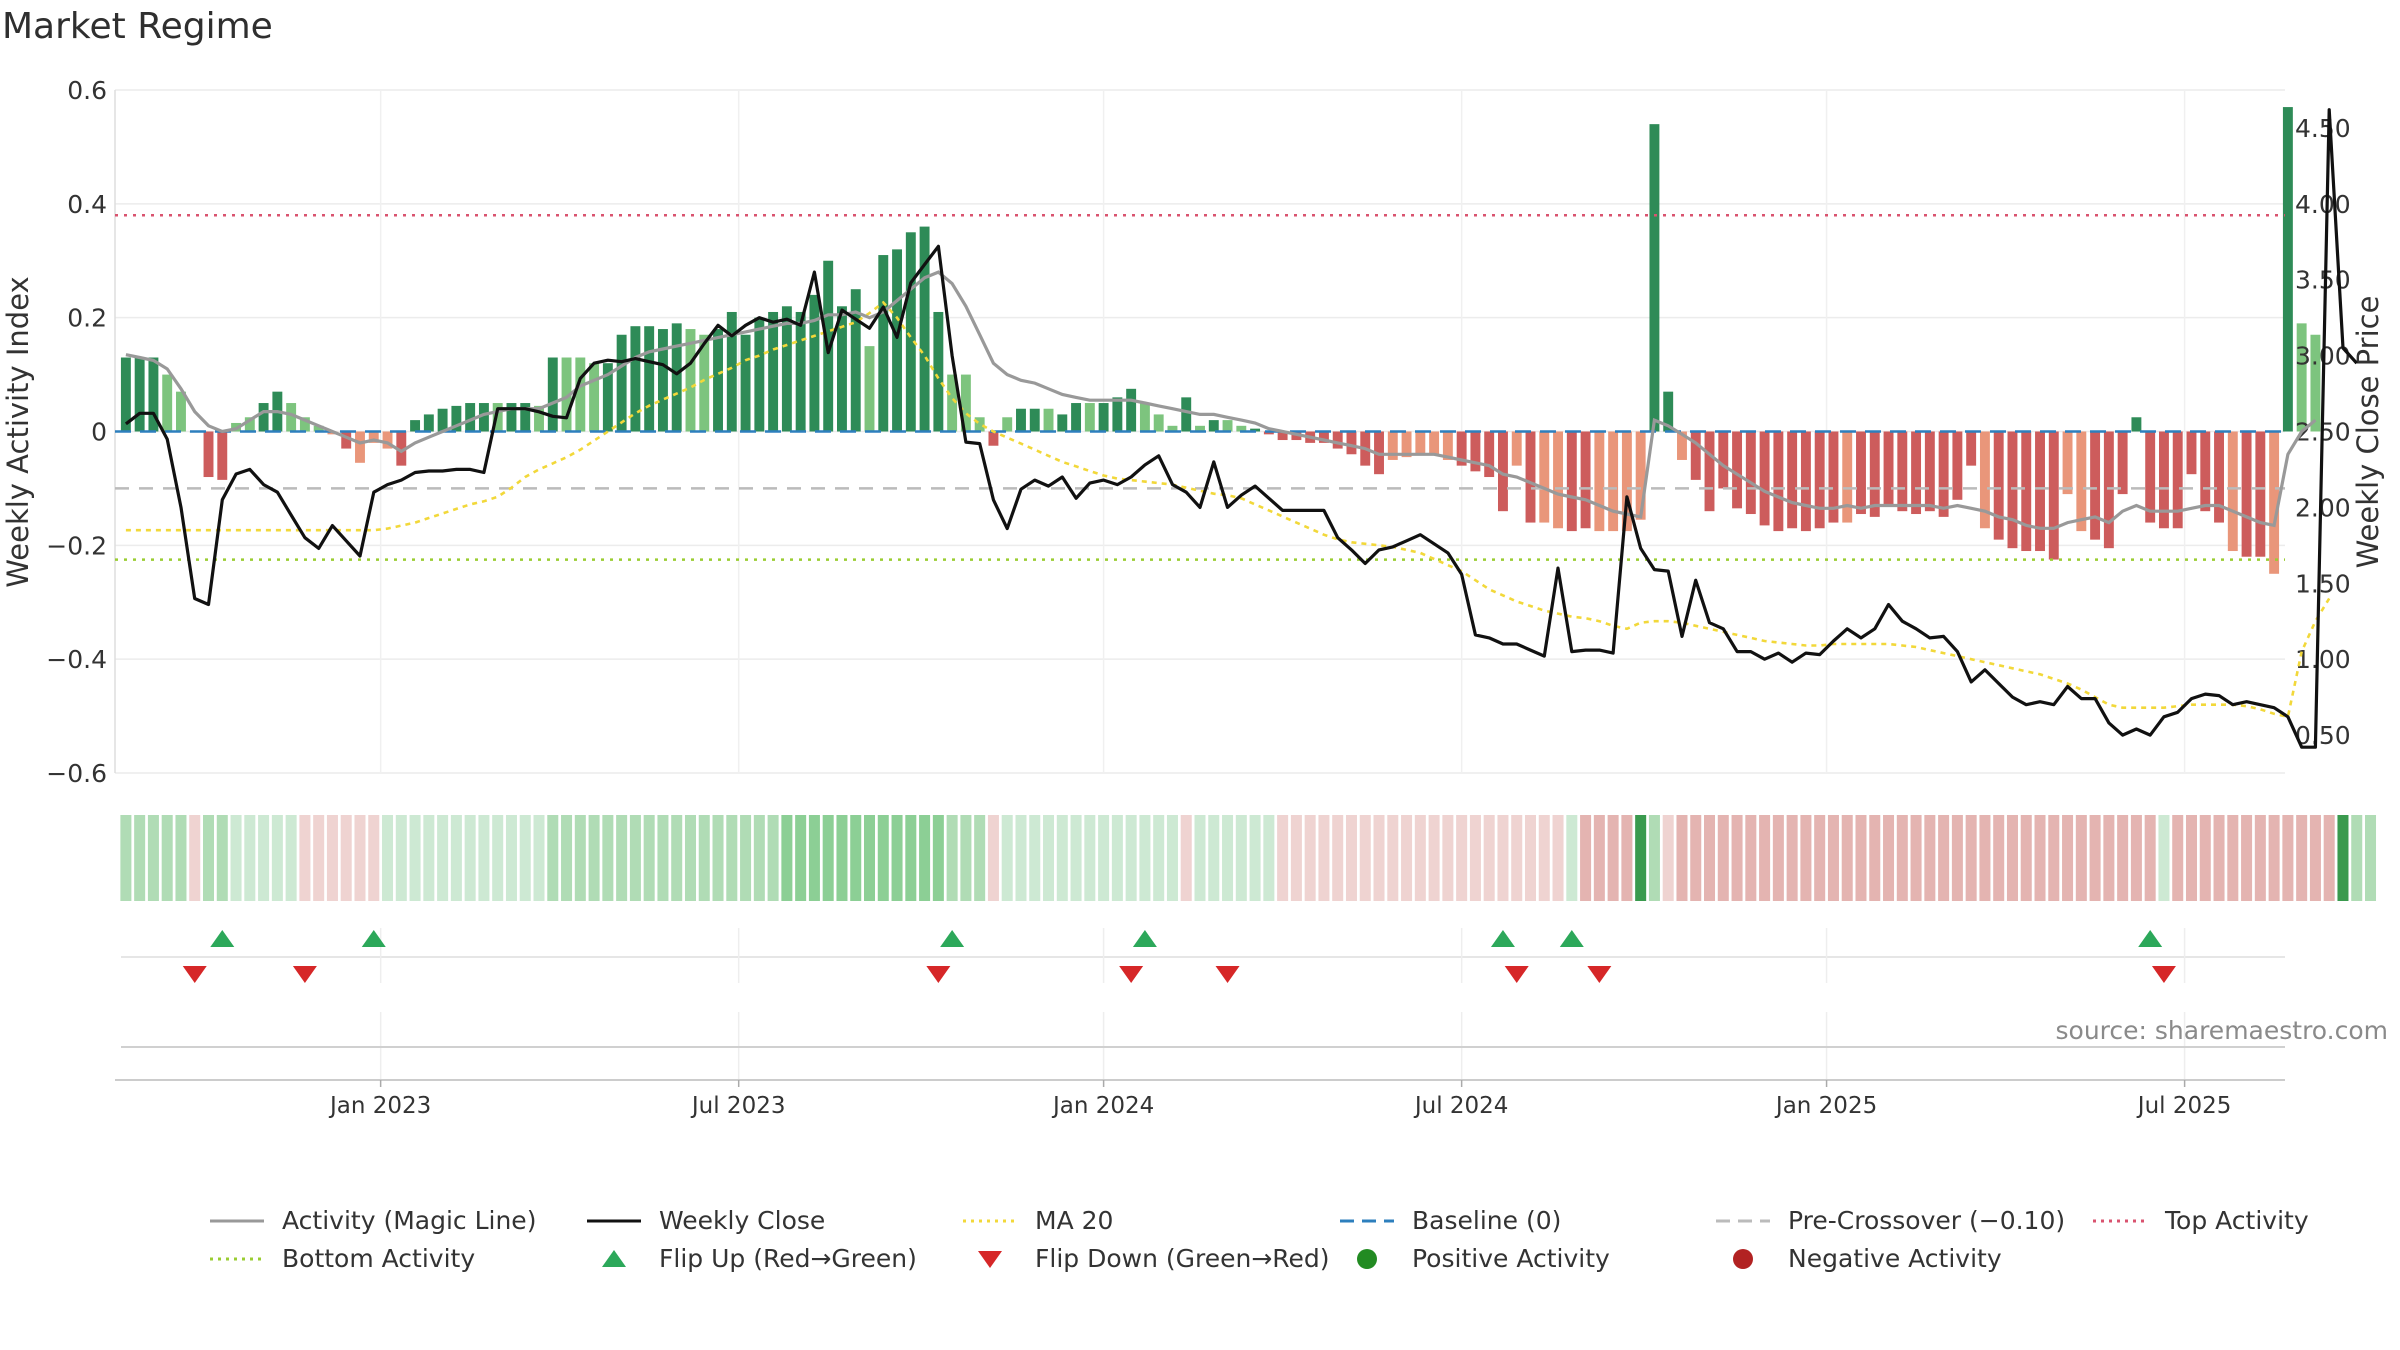  Describe the element at coordinates (752, 1258) in the screenshot. I see `legend-item: Flip Up (Red→Green)` at that location.